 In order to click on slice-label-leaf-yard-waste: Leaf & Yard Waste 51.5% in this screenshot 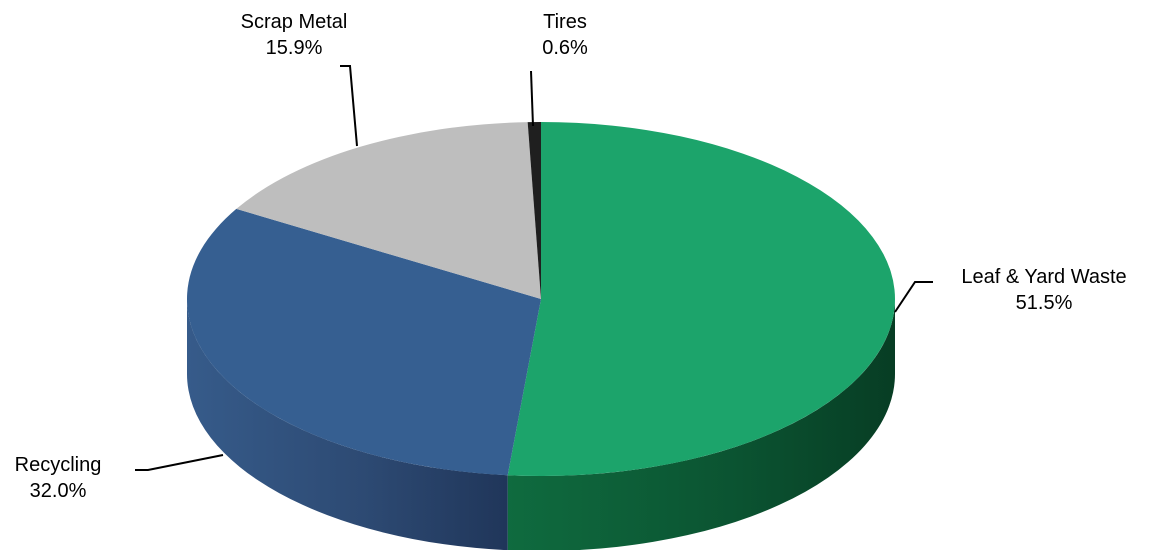, I will do `click(1043, 290)`.